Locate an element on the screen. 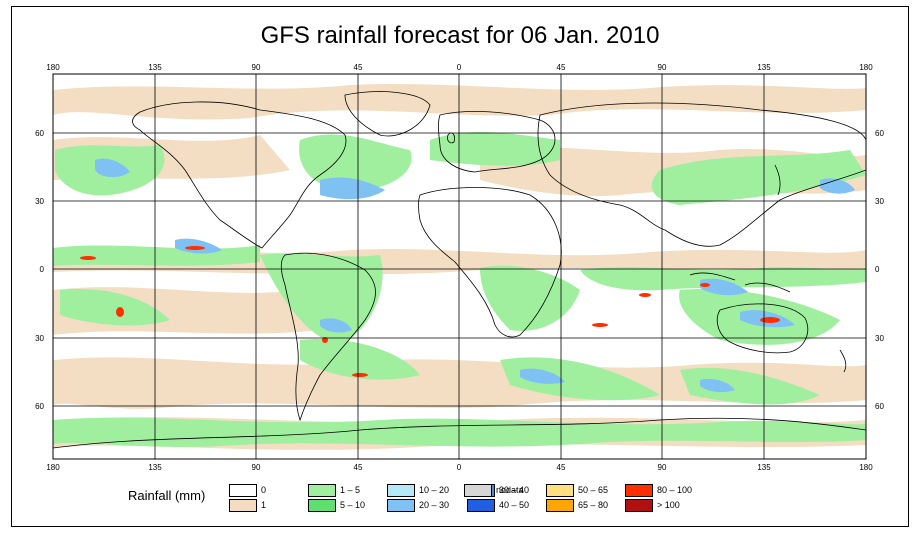 The width and height of the screenshot is (920, 539). asia-outline is located at coordinates (701, 174).